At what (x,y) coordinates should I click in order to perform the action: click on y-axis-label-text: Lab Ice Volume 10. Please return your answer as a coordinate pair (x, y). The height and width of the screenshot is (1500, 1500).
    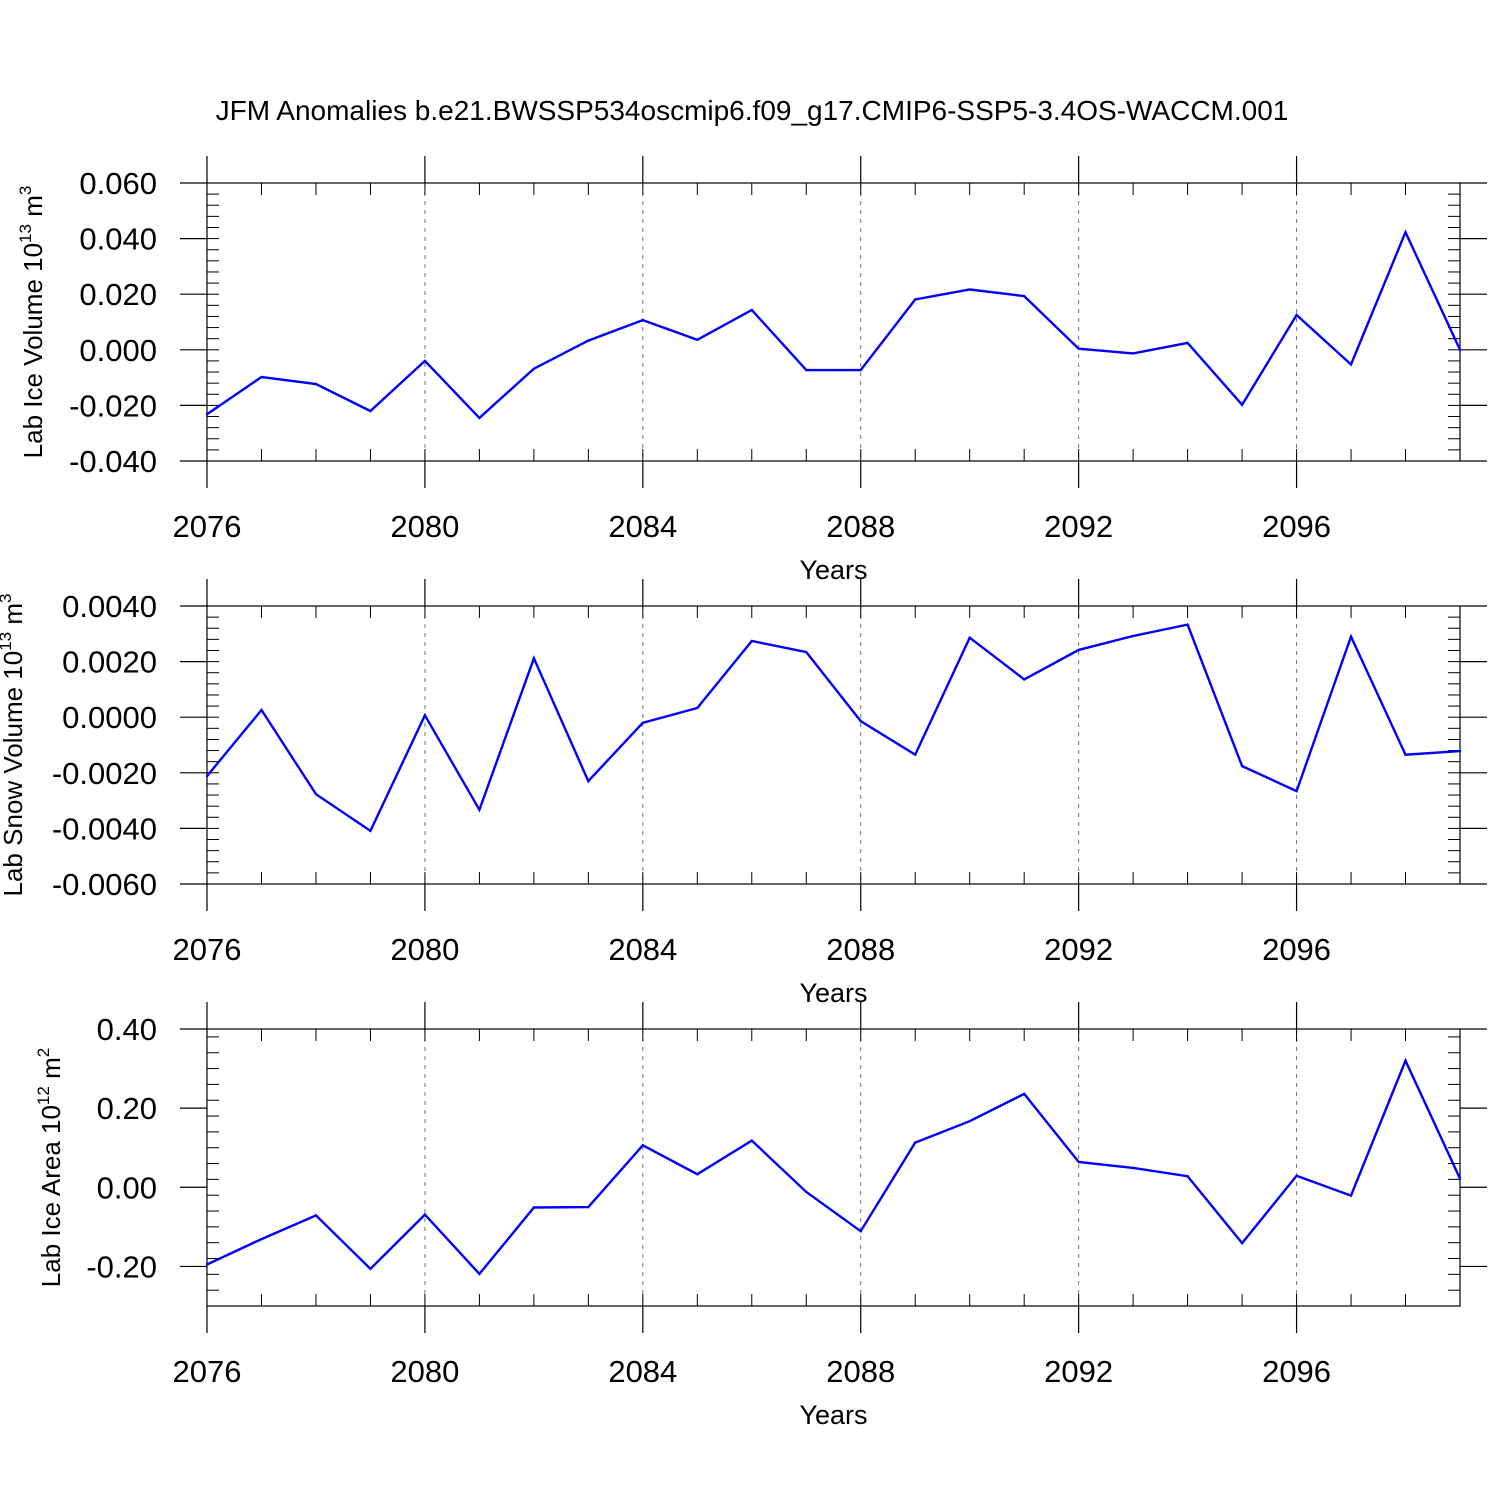
    Looking at the image, I should click on (33, 350).